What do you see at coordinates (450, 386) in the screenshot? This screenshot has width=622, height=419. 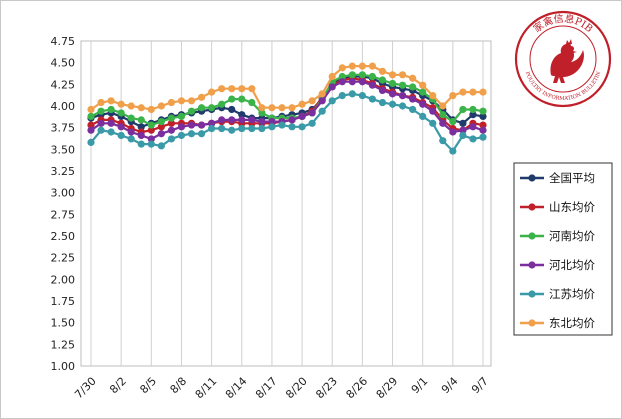 I see `x-tick-label: 9/4` at bounding box center [450, 386].